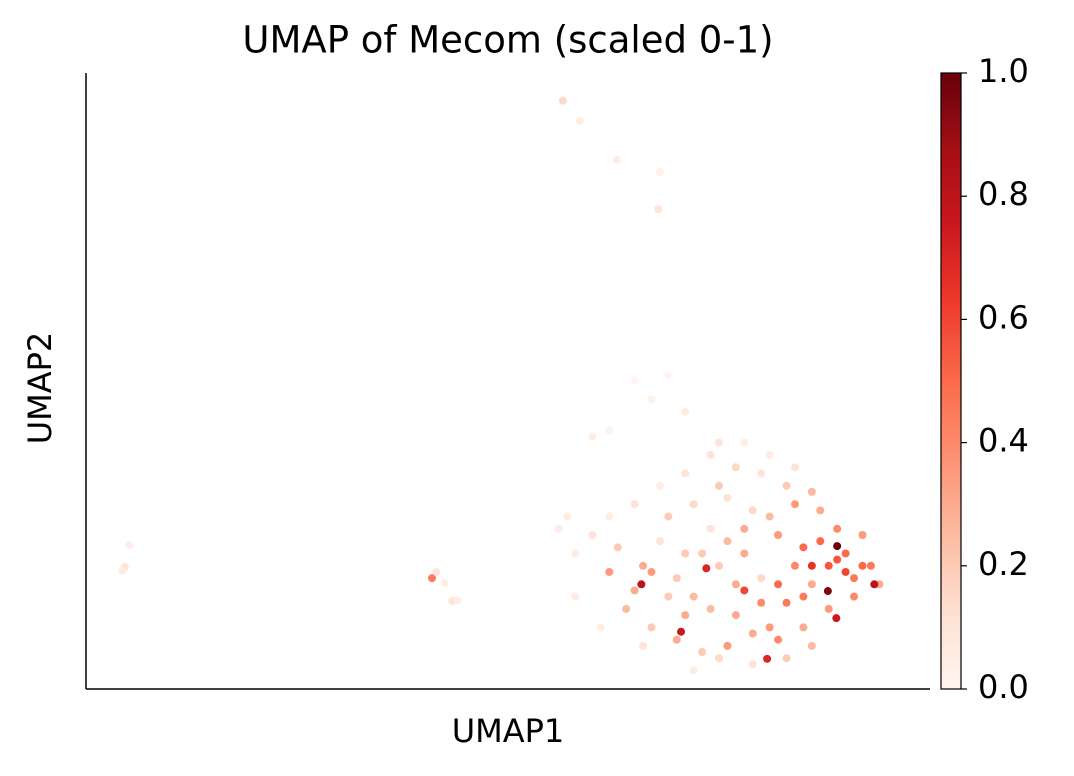 Image resolution: width=1074 pixels, height=776 pixels. I want to click on colorbar-tick-label: 1.0, so click(1003, 71).